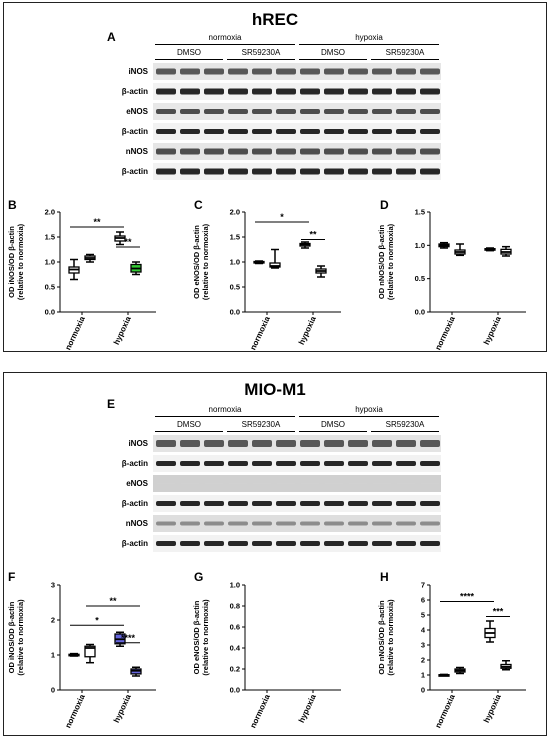  Describe the element at coordinates (275, 389) in the screenshot. I see `panel-title-mio: MIO-M1` at that location.